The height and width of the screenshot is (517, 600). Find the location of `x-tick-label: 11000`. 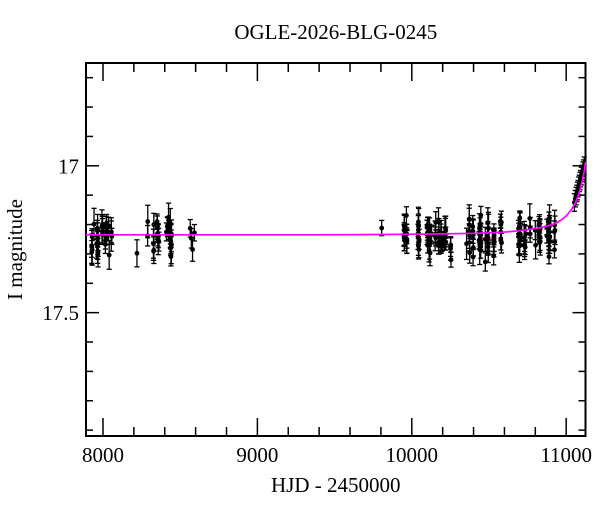

x-tick-label: 11000 is located at coordinates (566, 455).